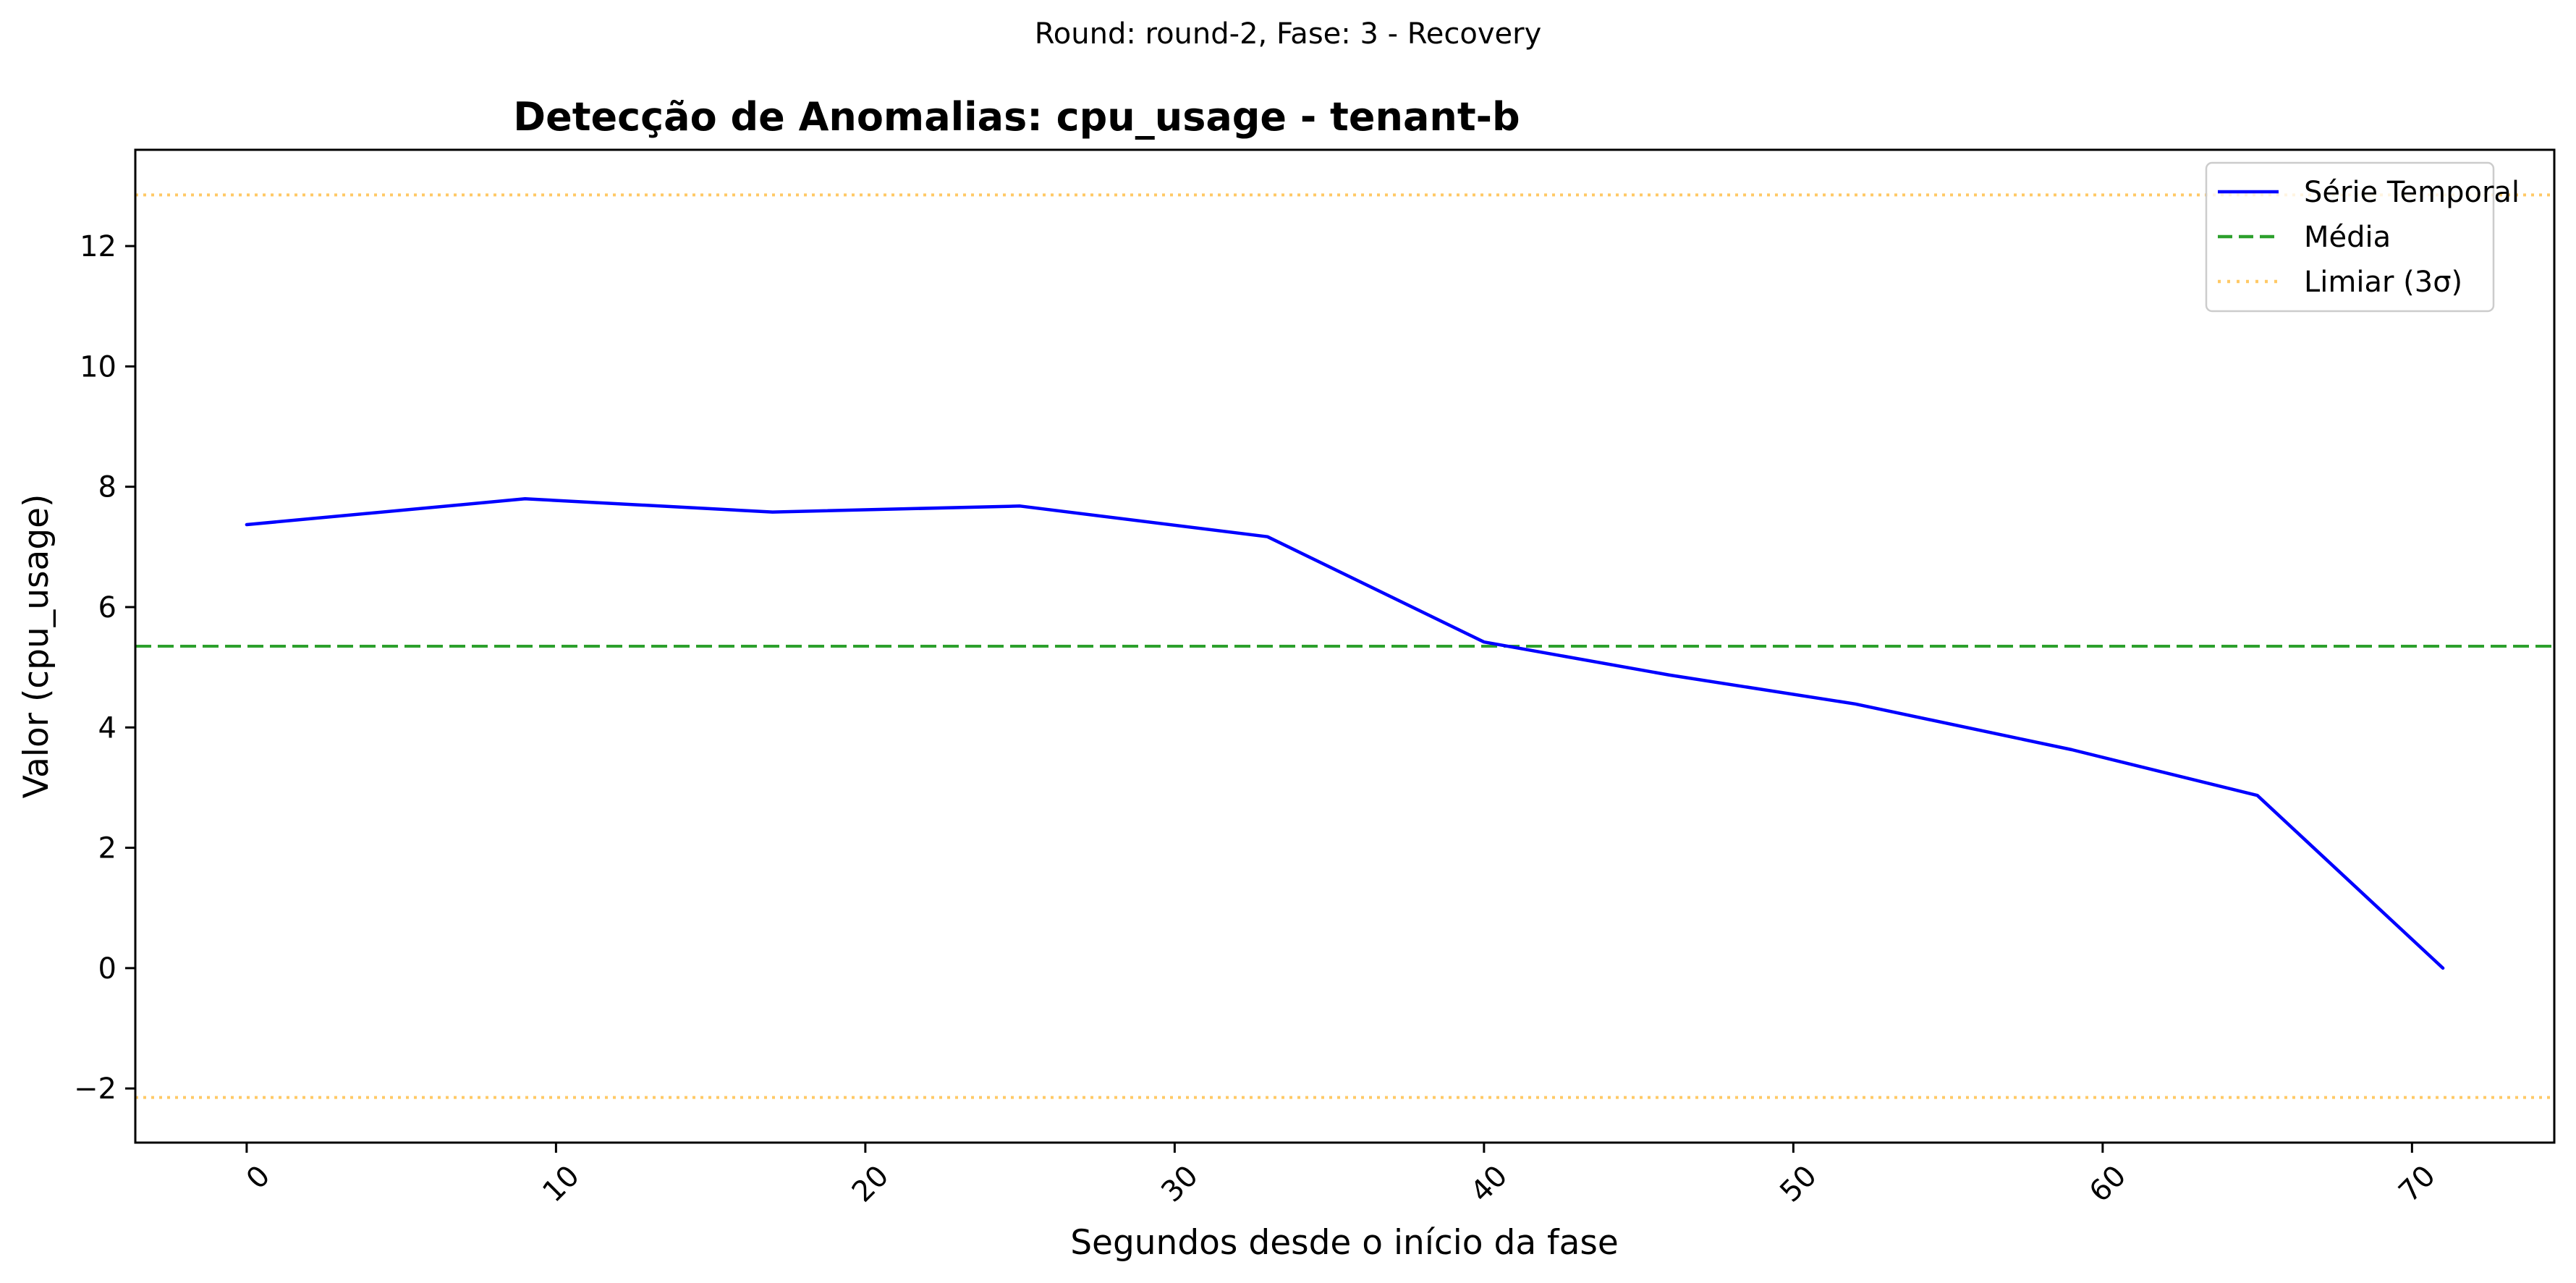 The width and height of the screenshot is (2576, 1283). I want to click on legend-box, so click(2350, 237).